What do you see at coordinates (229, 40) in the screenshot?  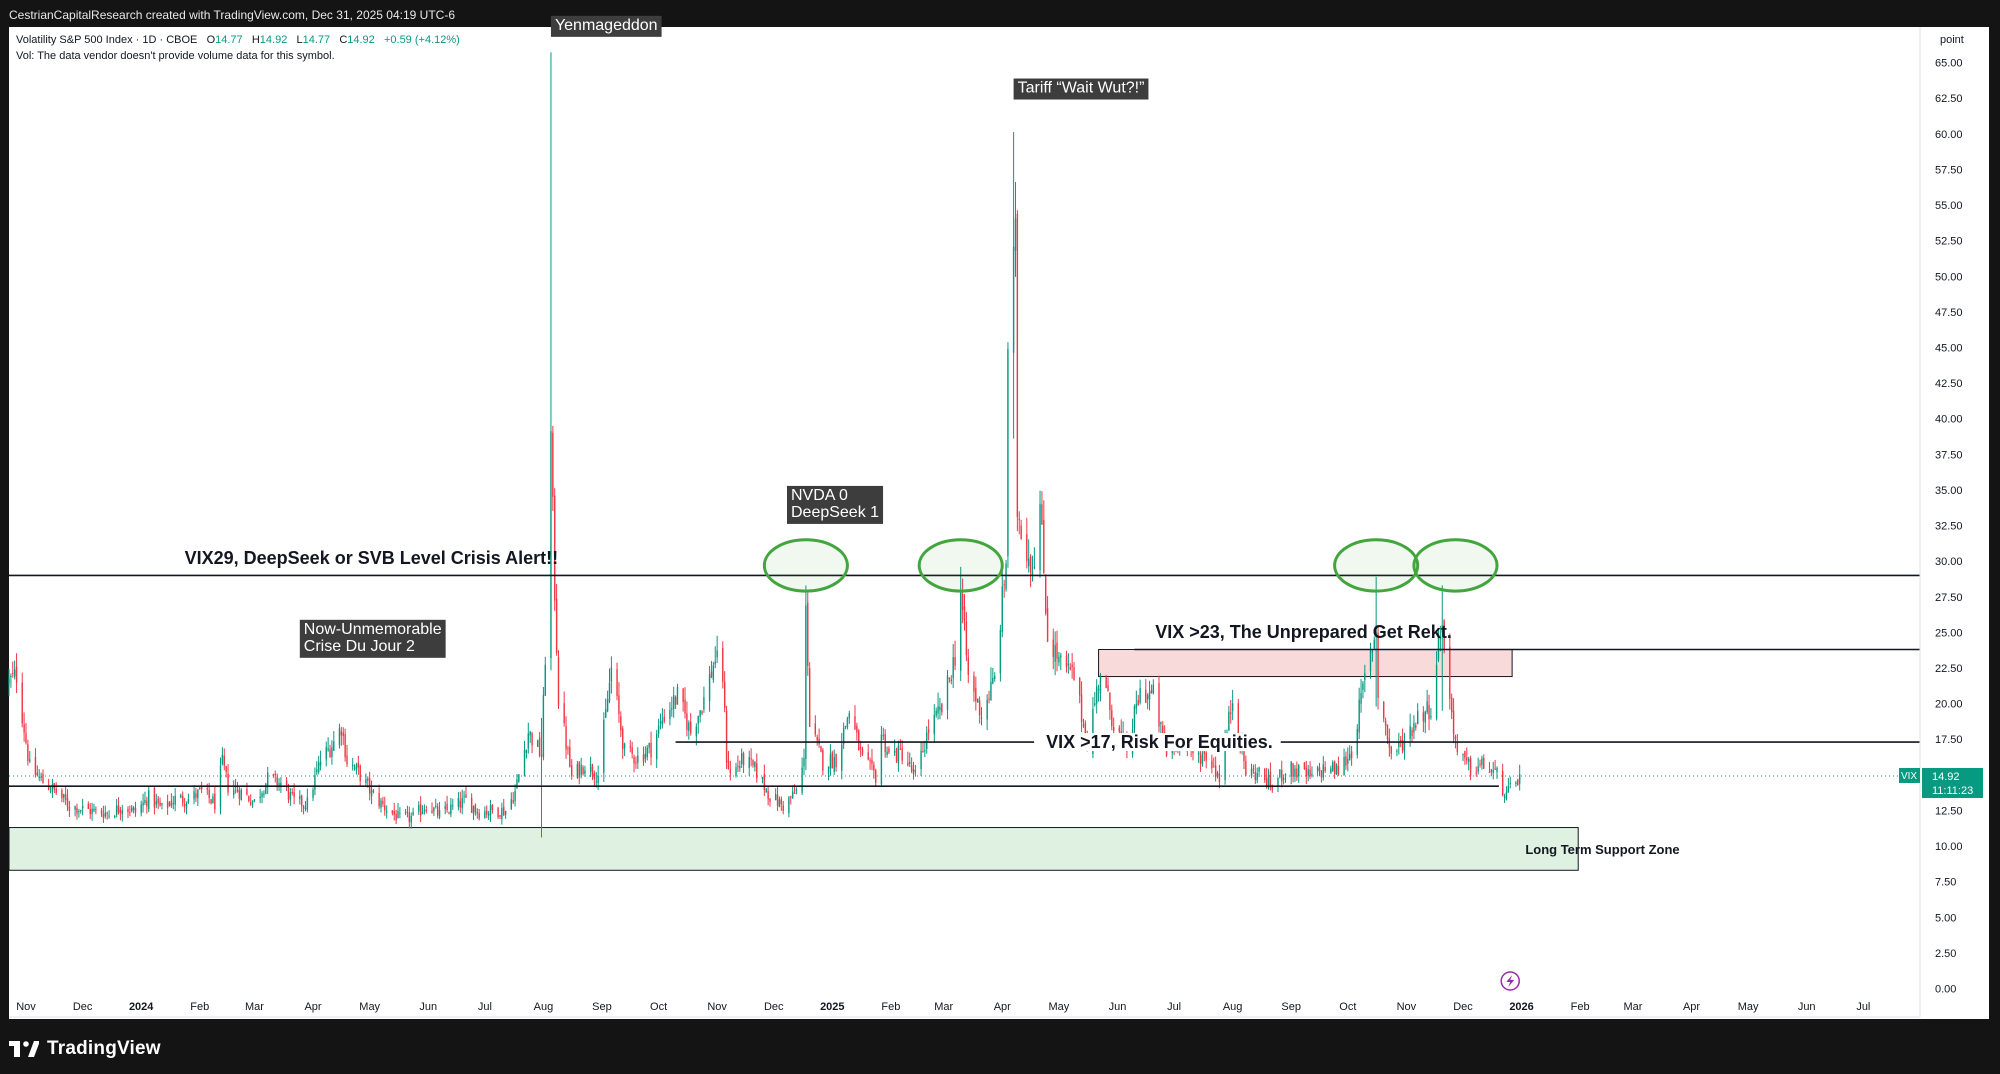 I see `open-value: 14.77` at bounding box center [229, 40].